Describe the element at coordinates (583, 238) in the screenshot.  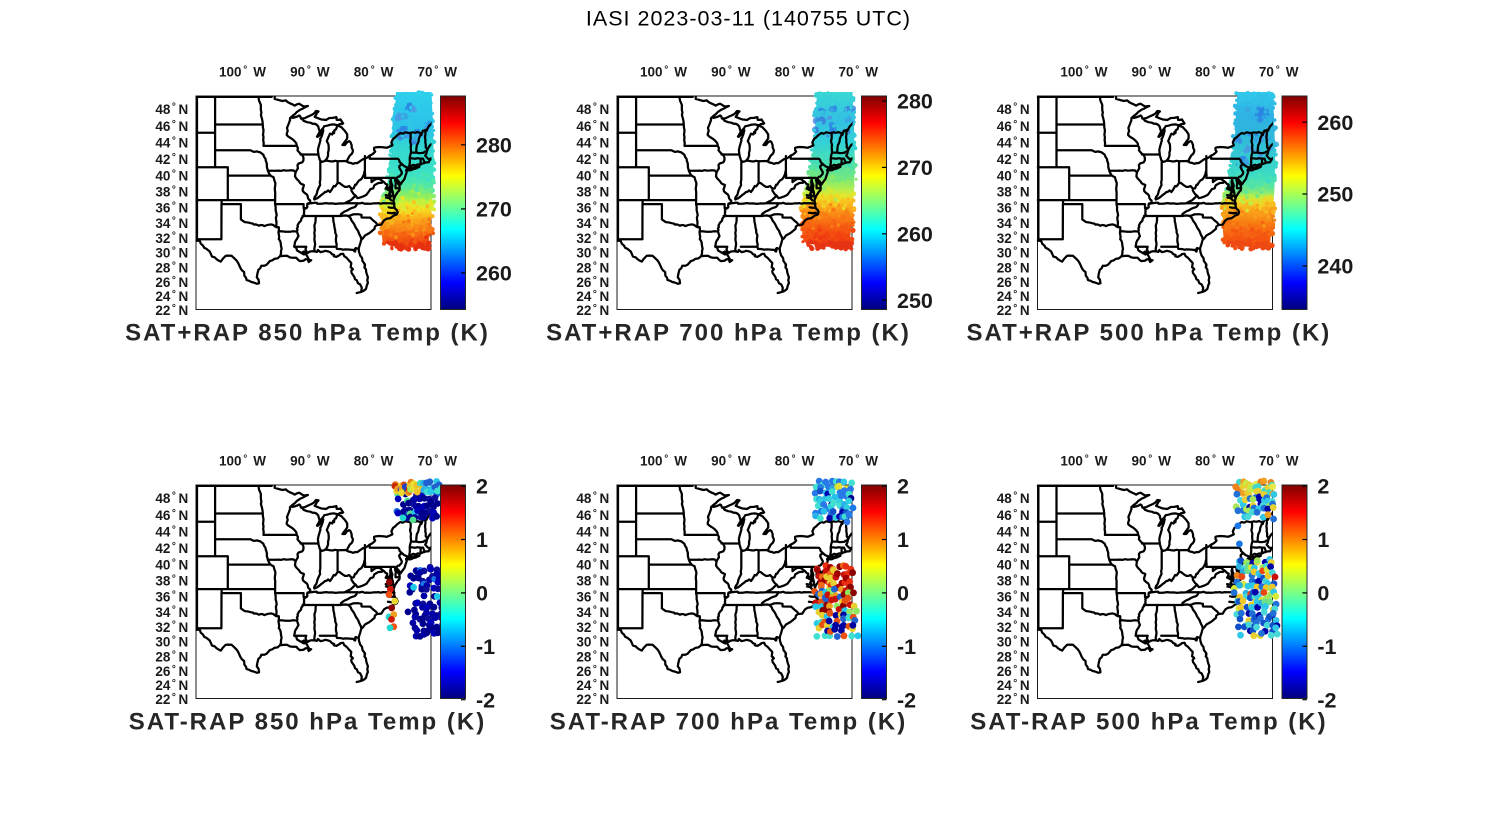
I see `svg-text: 32` at that location.